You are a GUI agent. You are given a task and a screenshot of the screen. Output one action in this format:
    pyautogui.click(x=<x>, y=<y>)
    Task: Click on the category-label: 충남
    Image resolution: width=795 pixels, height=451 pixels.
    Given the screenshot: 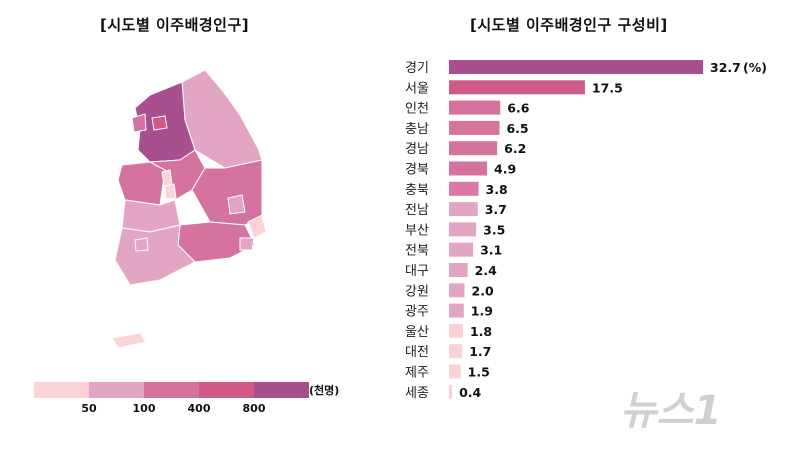 What is the action you would take?
    pyautogui.click(x=417, y=129)
    